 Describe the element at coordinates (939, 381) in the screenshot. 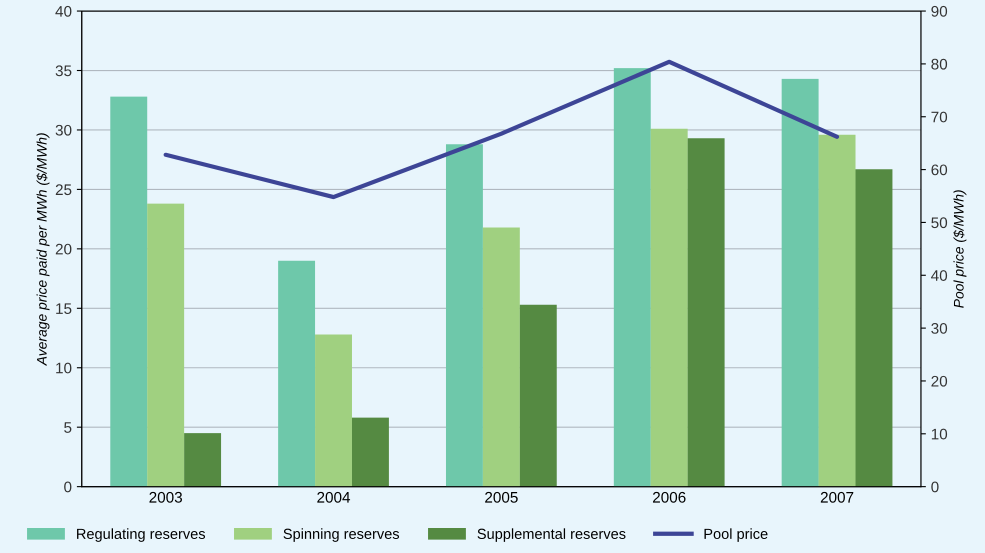

I see `y2-tick-label: 20` at that location.